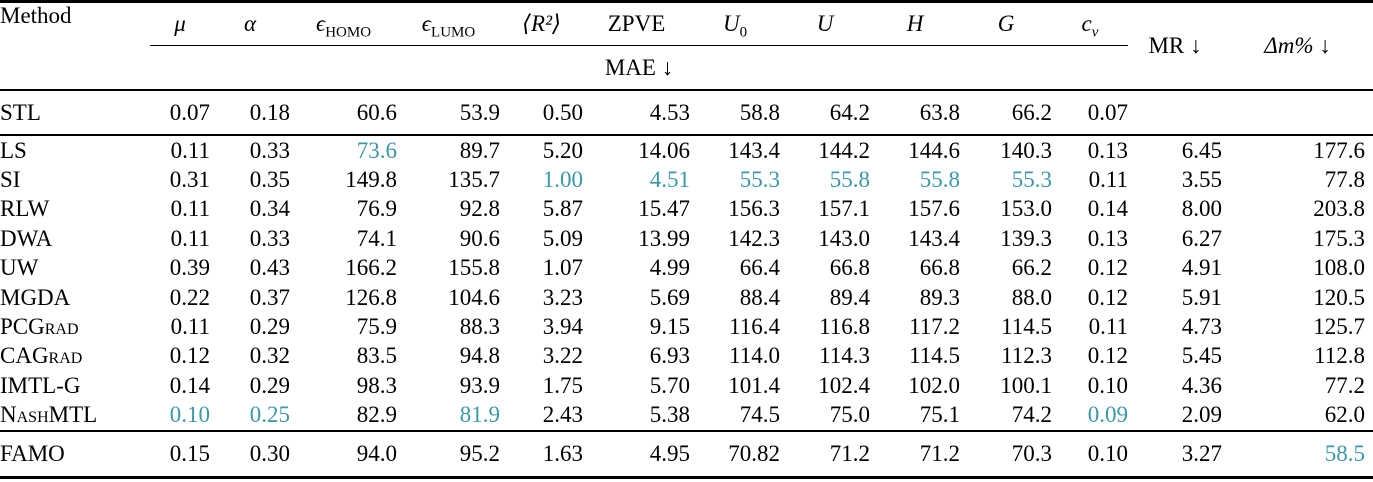 The image size is (1373, 482). Describe the element at coordinates (1031, 297) in the screenshot. I see `value-cell: 88.0` at that location.